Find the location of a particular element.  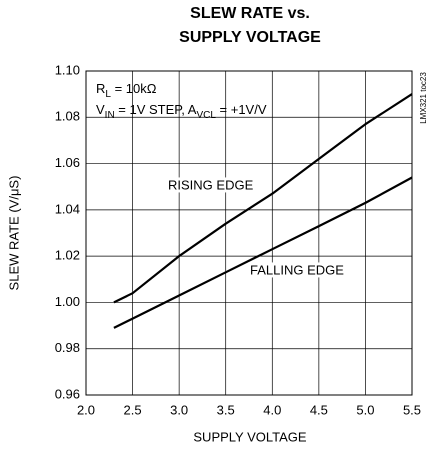

x-tick-label: 2.5 is located at coordinates (133, 409).